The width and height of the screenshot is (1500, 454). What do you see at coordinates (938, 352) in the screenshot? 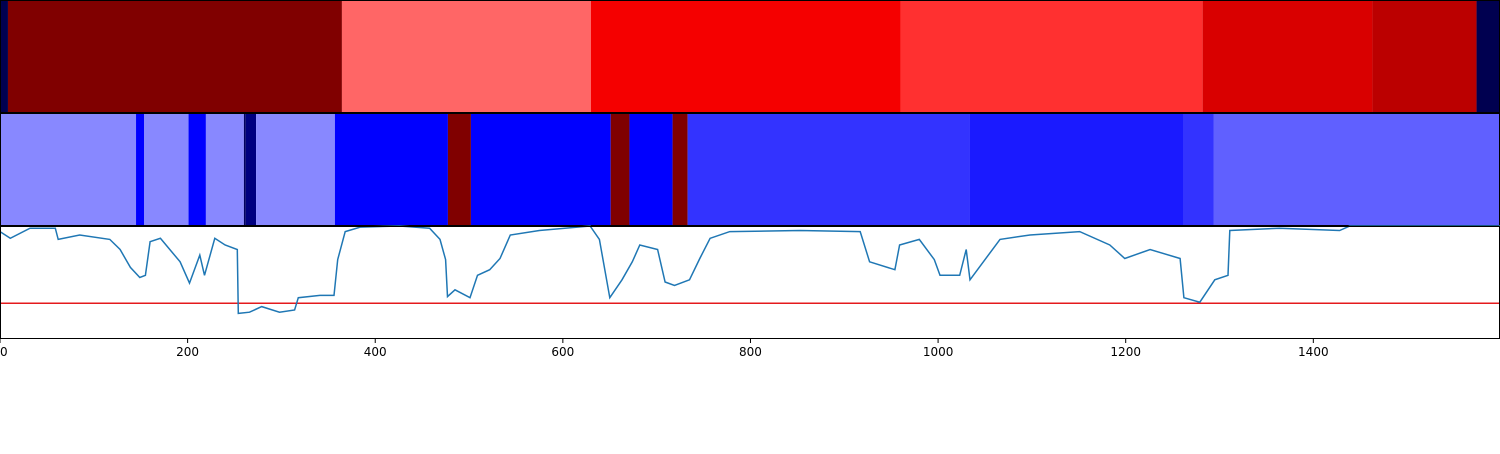
I see `x-tick-label: 1000` at bounding box center [938, 352].